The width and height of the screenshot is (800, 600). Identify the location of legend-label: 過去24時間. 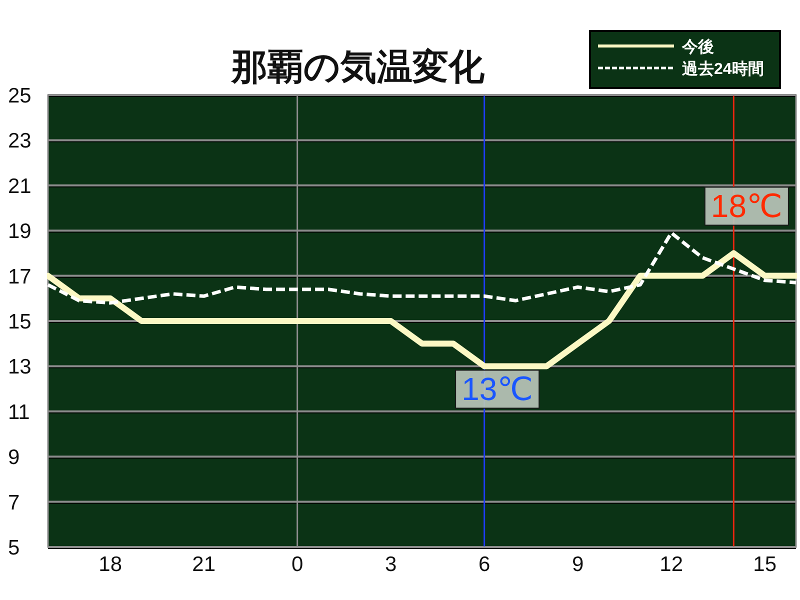
(722, 69).